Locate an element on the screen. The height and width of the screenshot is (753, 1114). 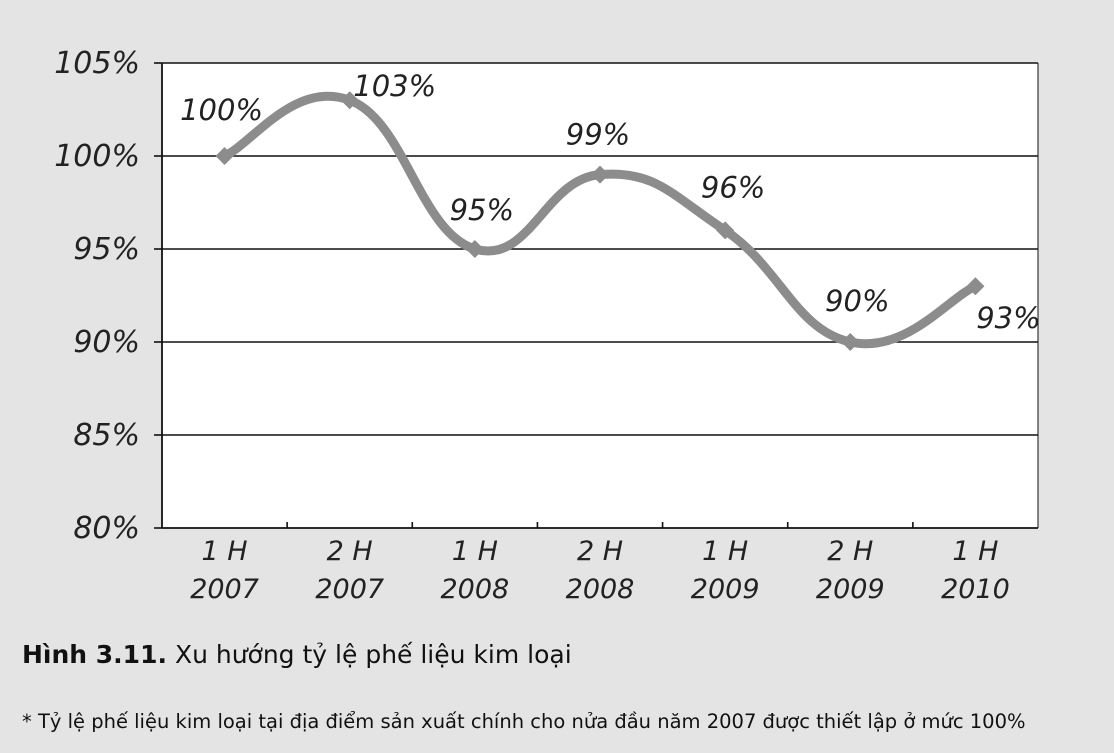
y-tick-label: 85% is located at coordinates (106, 435).